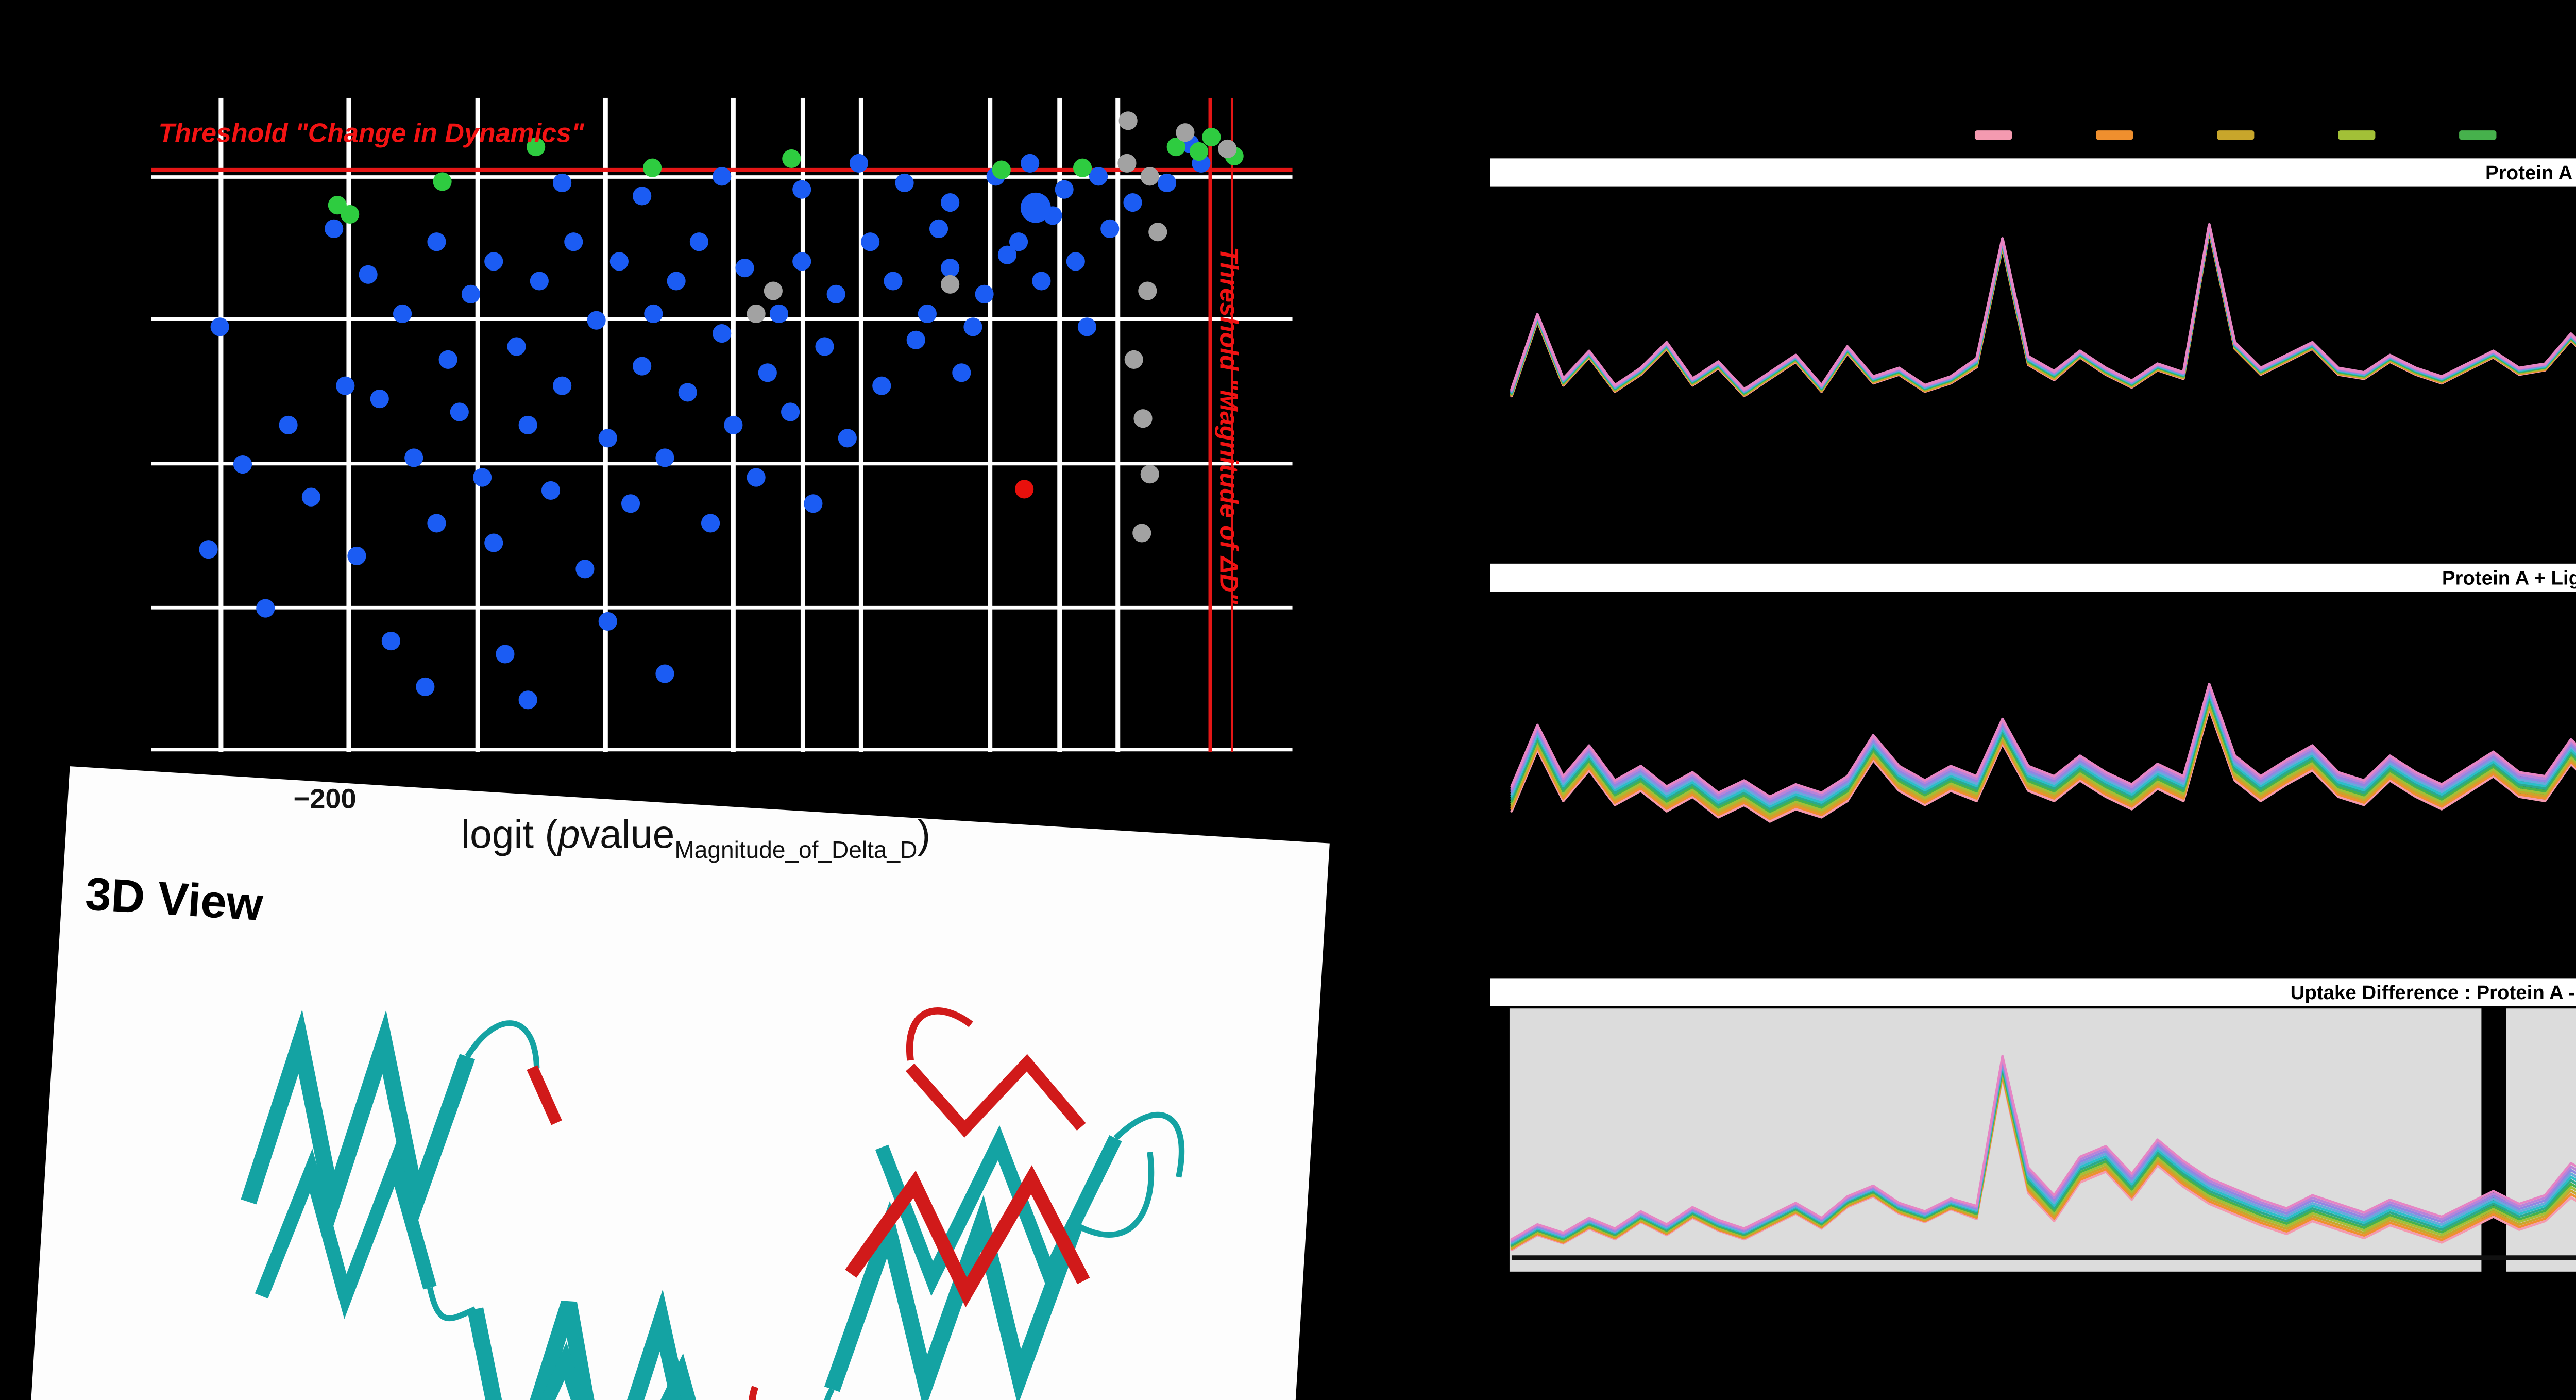  What do you see at coordinates (2035, 775) in the screenshot?
I see `uptake-plot-protein-a-ligand` at bounding box center [2035, 775].